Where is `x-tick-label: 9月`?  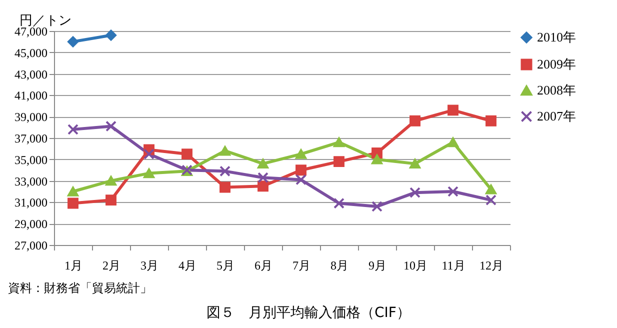 x-tick-label: 9月 is located at coordinates (377, 265).